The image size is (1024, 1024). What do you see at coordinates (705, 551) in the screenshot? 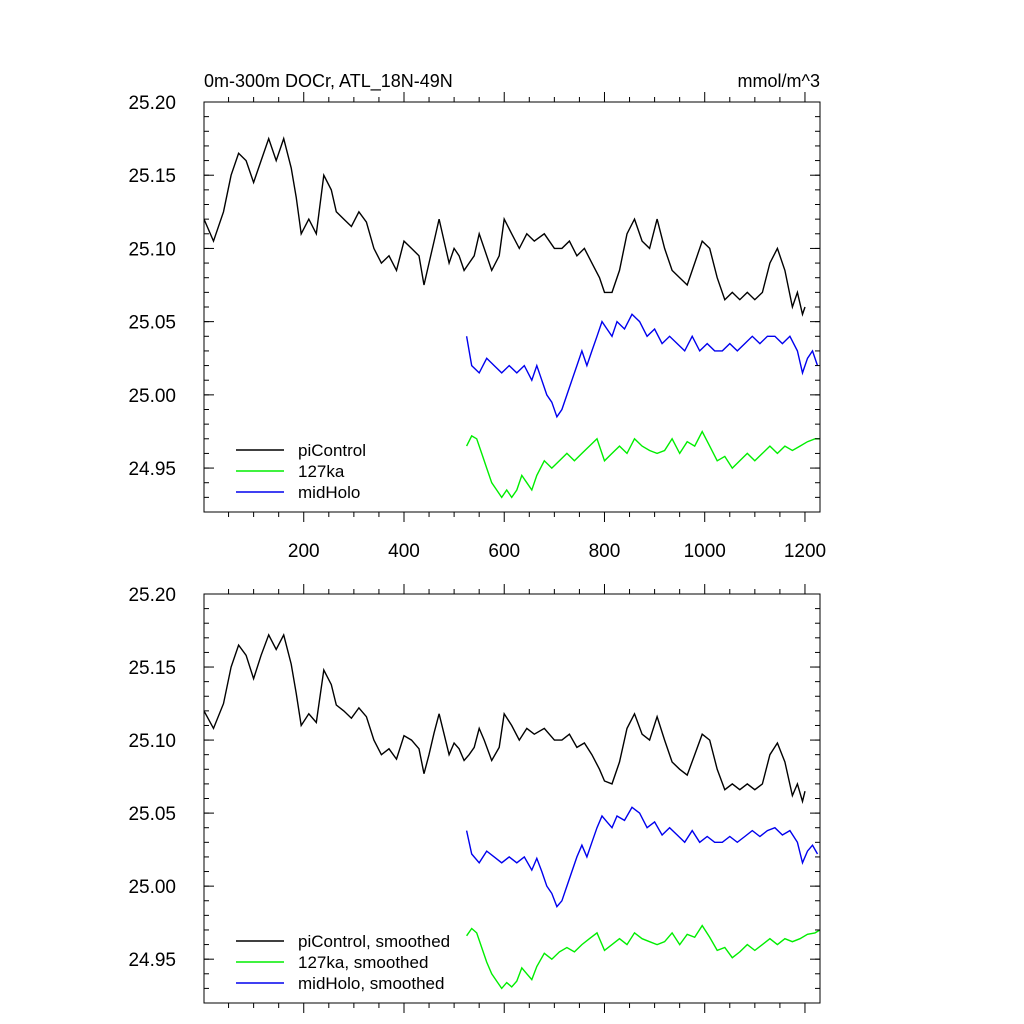
I see `x-tick-label: 1000` at bounding box center [705, 551].